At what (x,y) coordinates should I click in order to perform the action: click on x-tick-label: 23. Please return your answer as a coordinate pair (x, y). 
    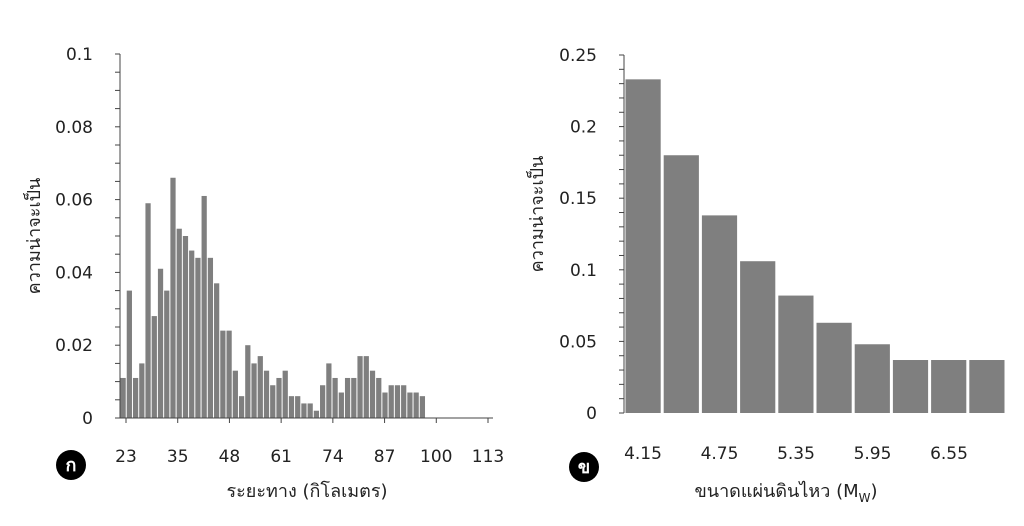
    Looking at the image, I should click on (126, 457).